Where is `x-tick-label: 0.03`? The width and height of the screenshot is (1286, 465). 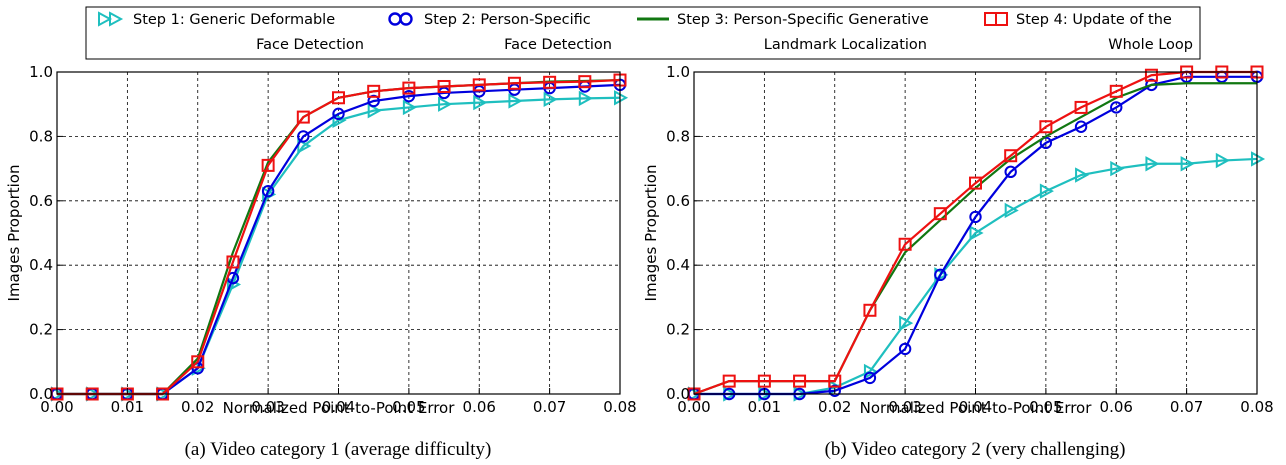 x-tick-label: 0.03 is located at coordinates (267, 407).